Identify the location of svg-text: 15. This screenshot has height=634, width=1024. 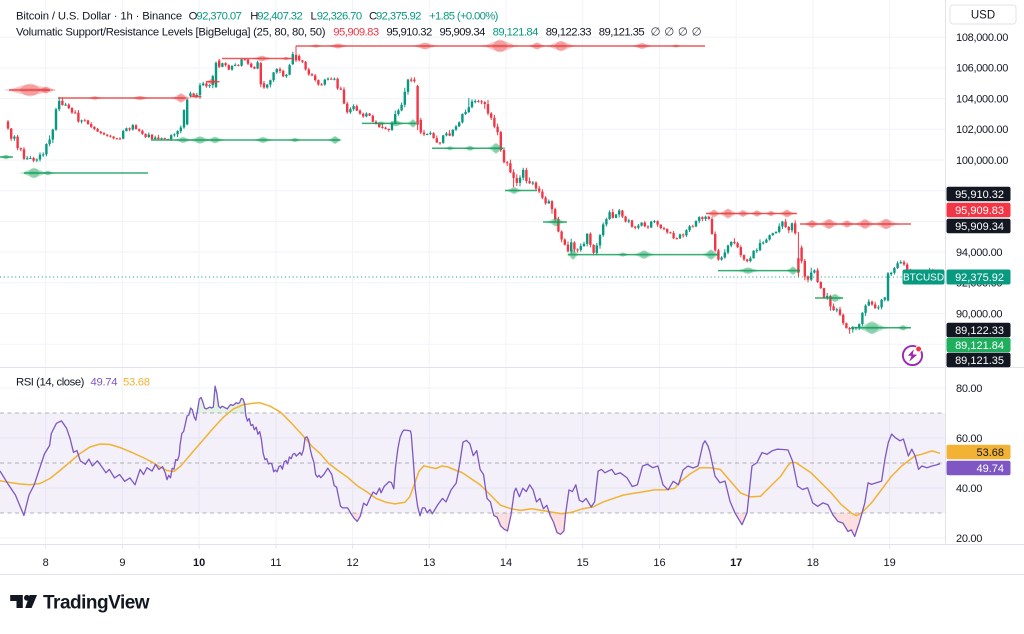
(583, 563).